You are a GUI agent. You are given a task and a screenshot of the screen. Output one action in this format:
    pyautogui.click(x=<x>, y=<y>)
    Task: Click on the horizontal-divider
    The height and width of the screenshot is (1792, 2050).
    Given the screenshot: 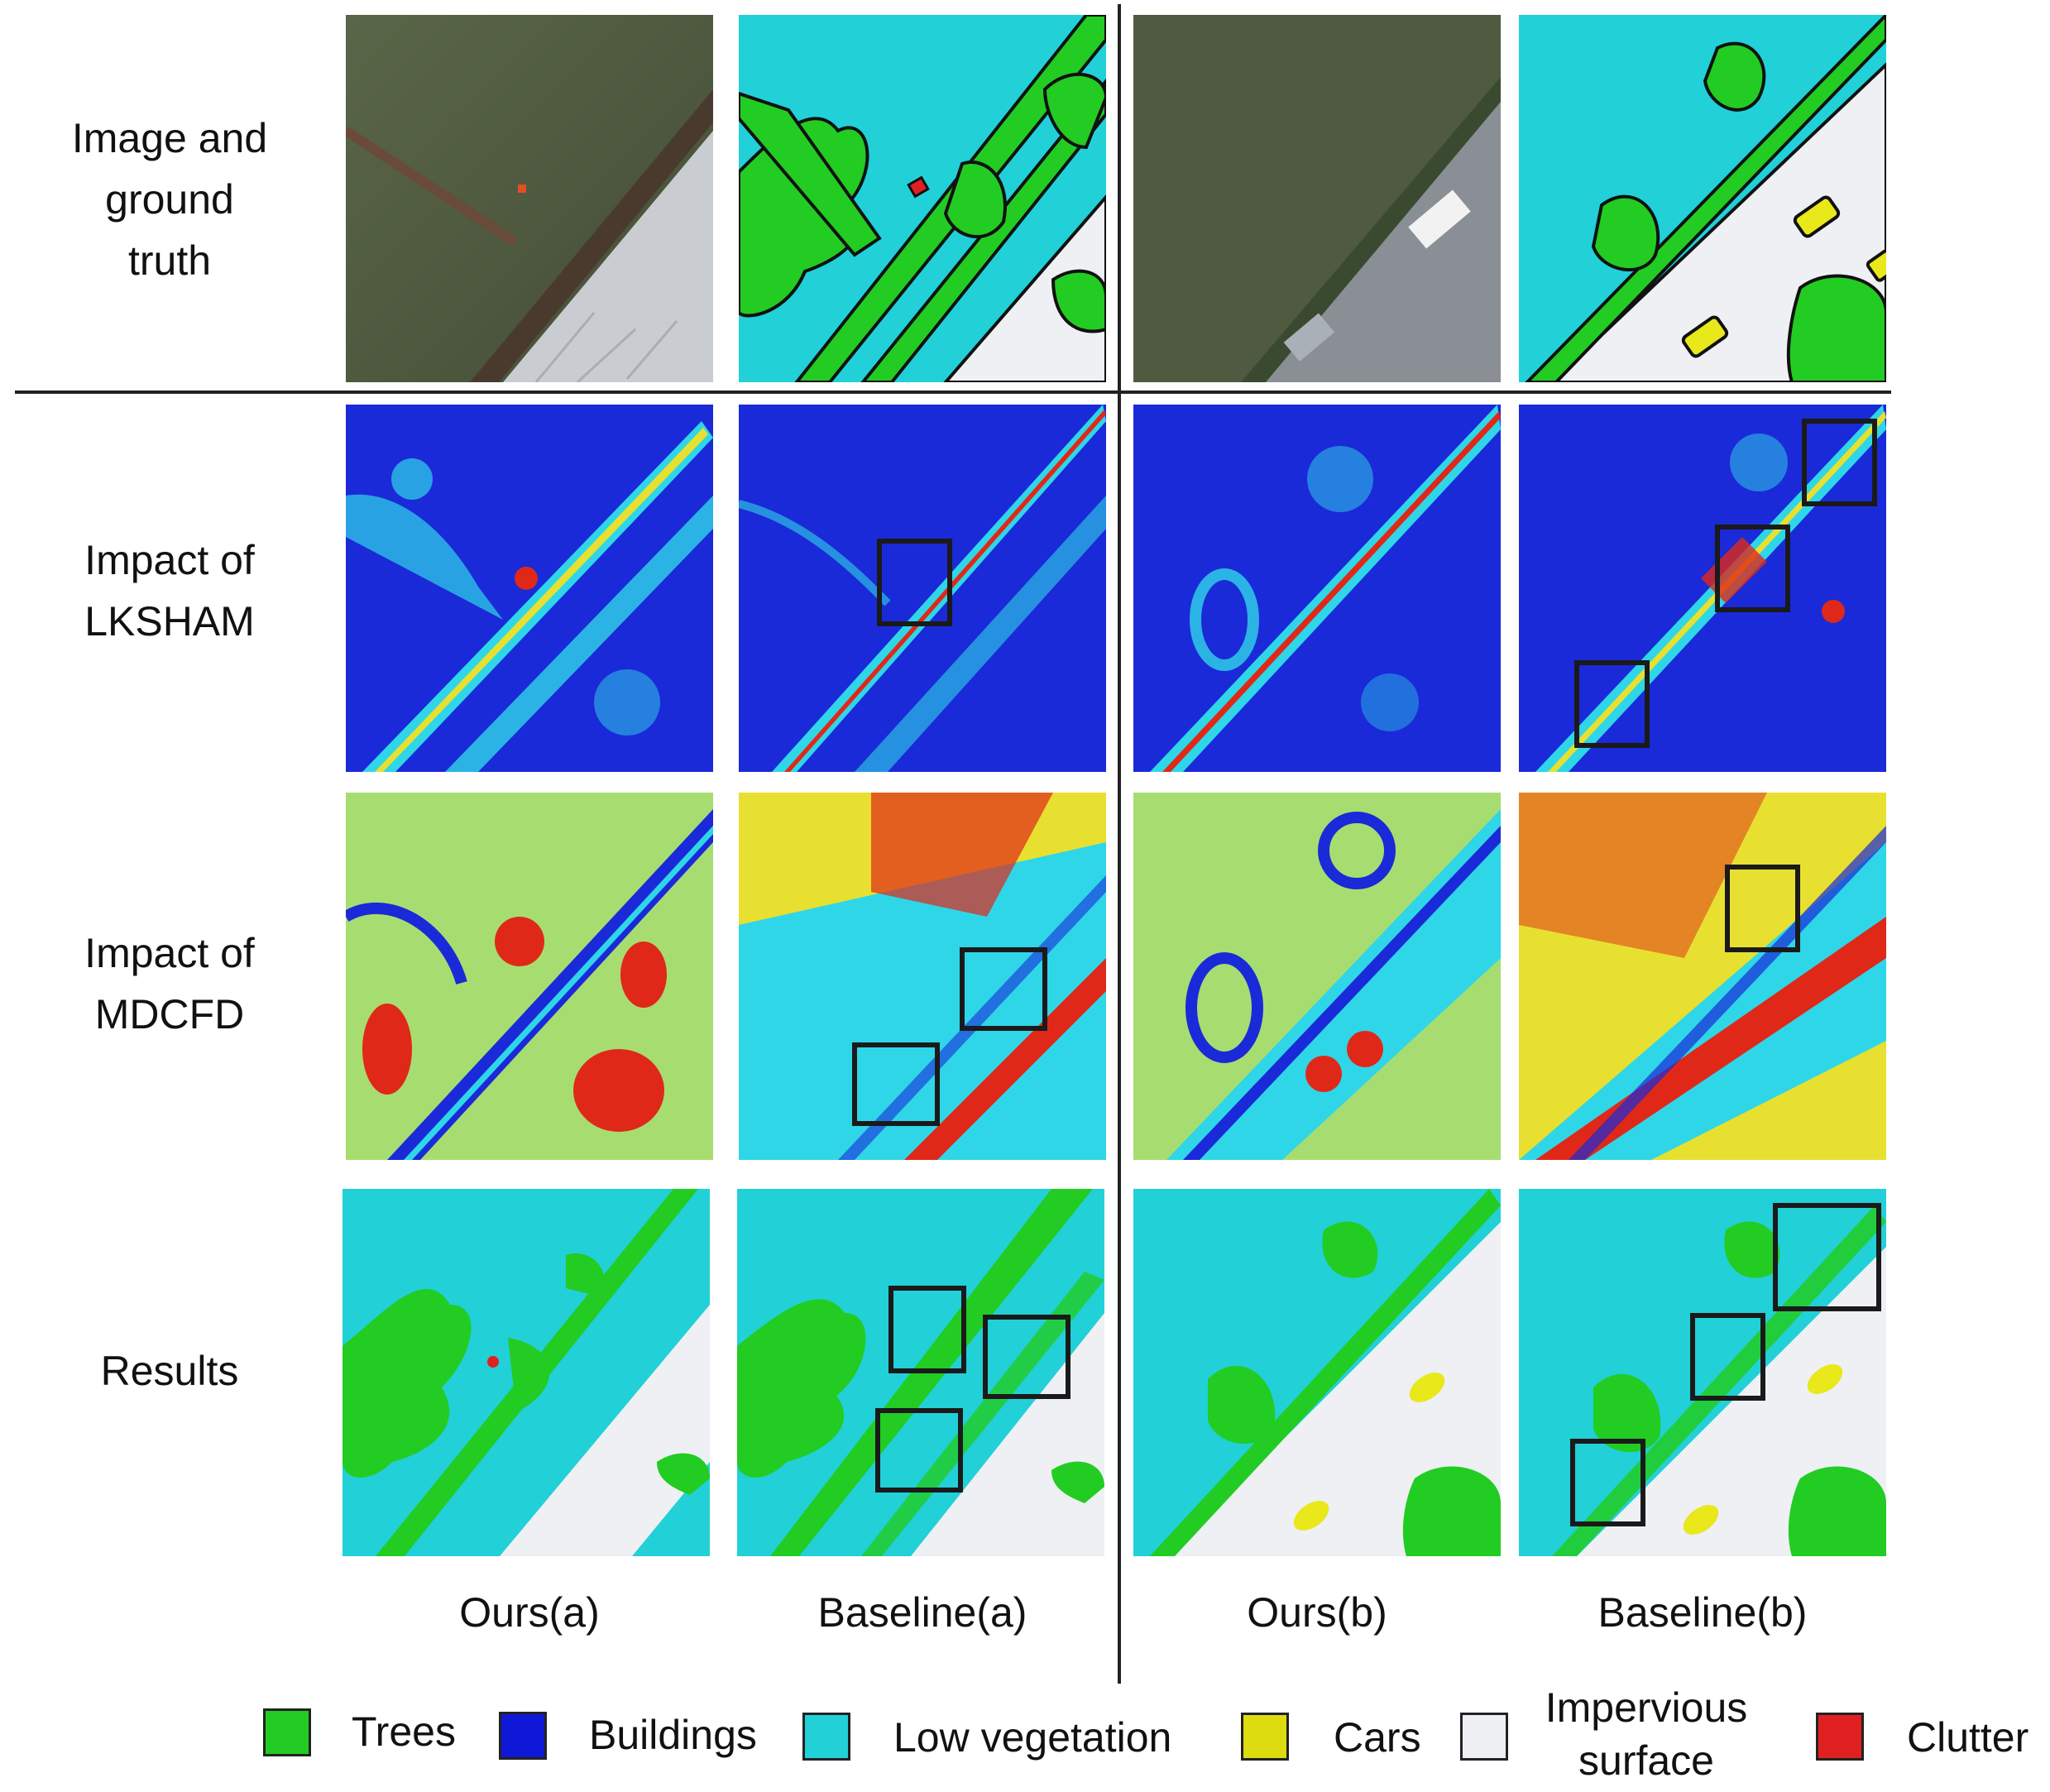 What is the action you would take?
    pyautogui.click(x=953, y=392)
    